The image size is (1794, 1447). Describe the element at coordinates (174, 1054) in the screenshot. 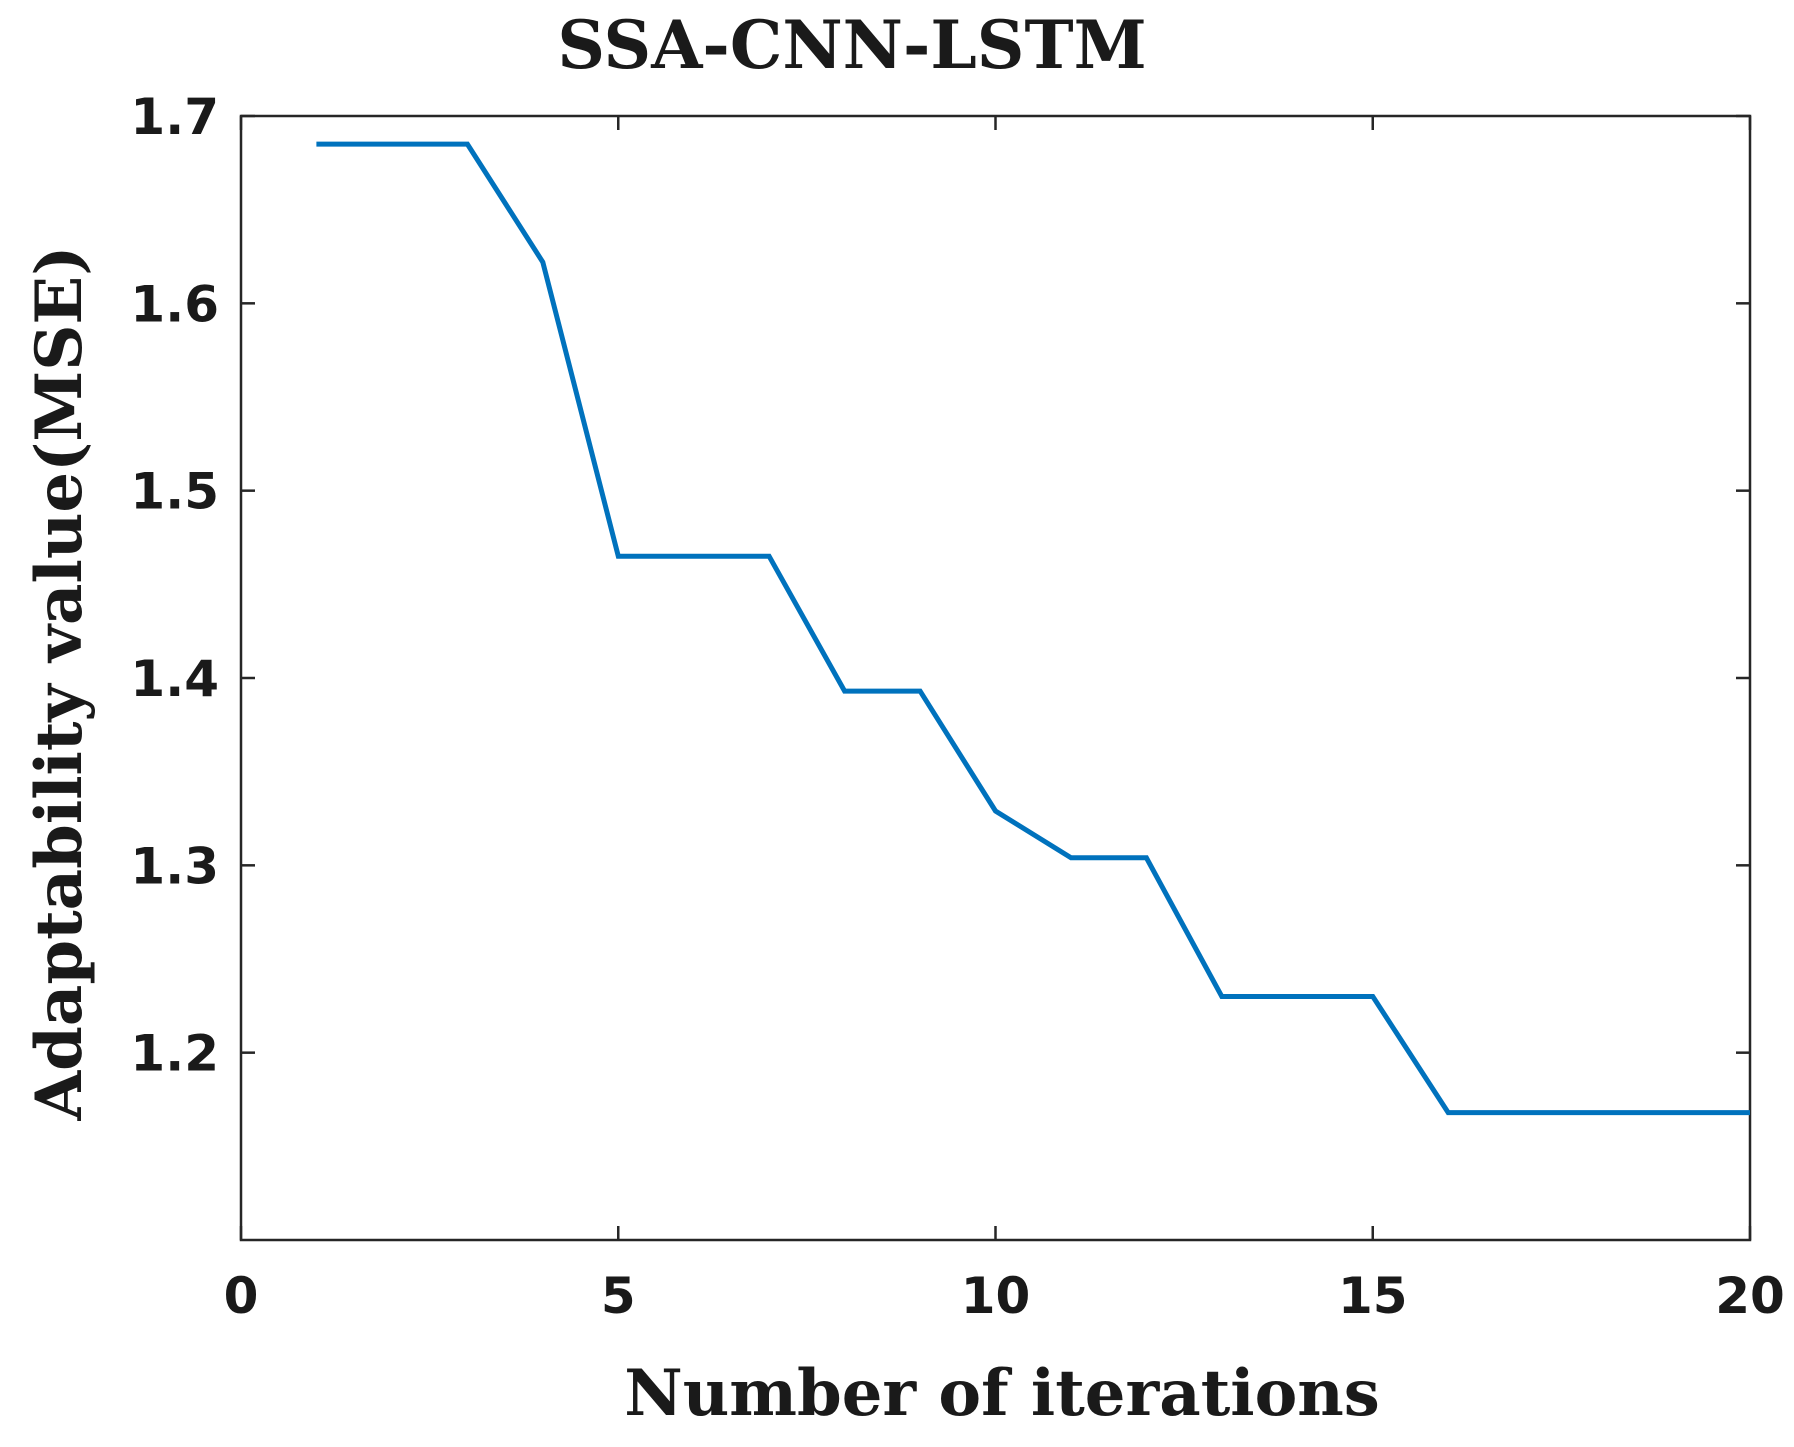

I see `y-tick-label-0: 1.2` at that location.